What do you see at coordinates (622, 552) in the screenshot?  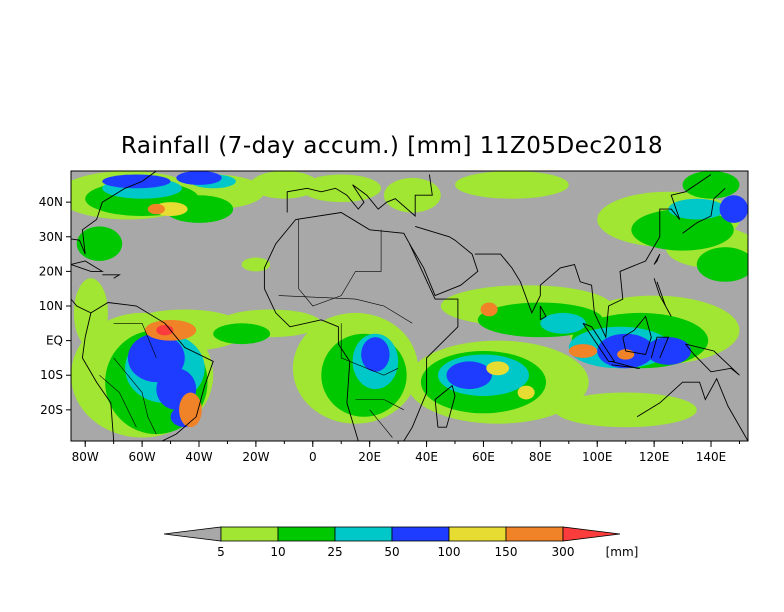 I see `colorbar-unit: [mm]` at bounding box center [622, 552].